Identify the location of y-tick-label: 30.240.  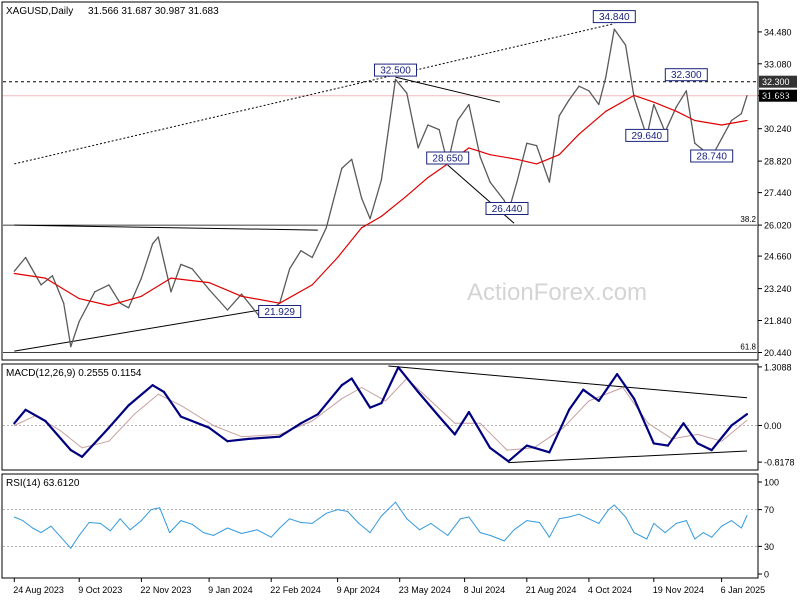
(778, 129).